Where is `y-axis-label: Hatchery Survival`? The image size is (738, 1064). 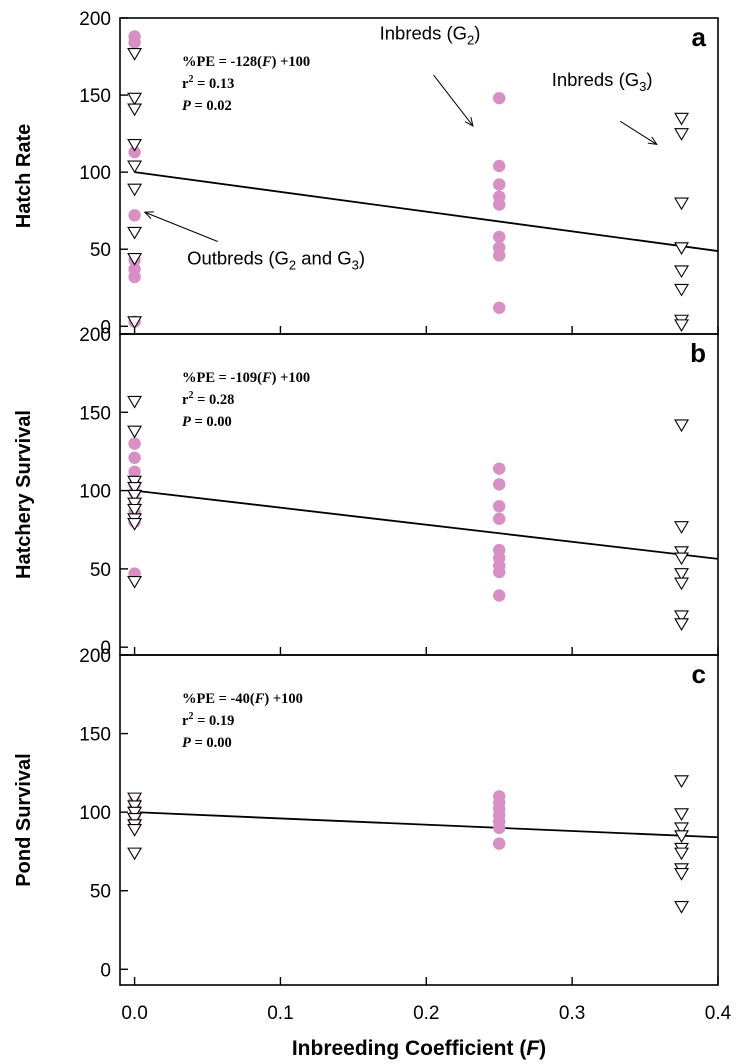 y-axis-label: Hatchery Survival is located at coordinates (24, 494).